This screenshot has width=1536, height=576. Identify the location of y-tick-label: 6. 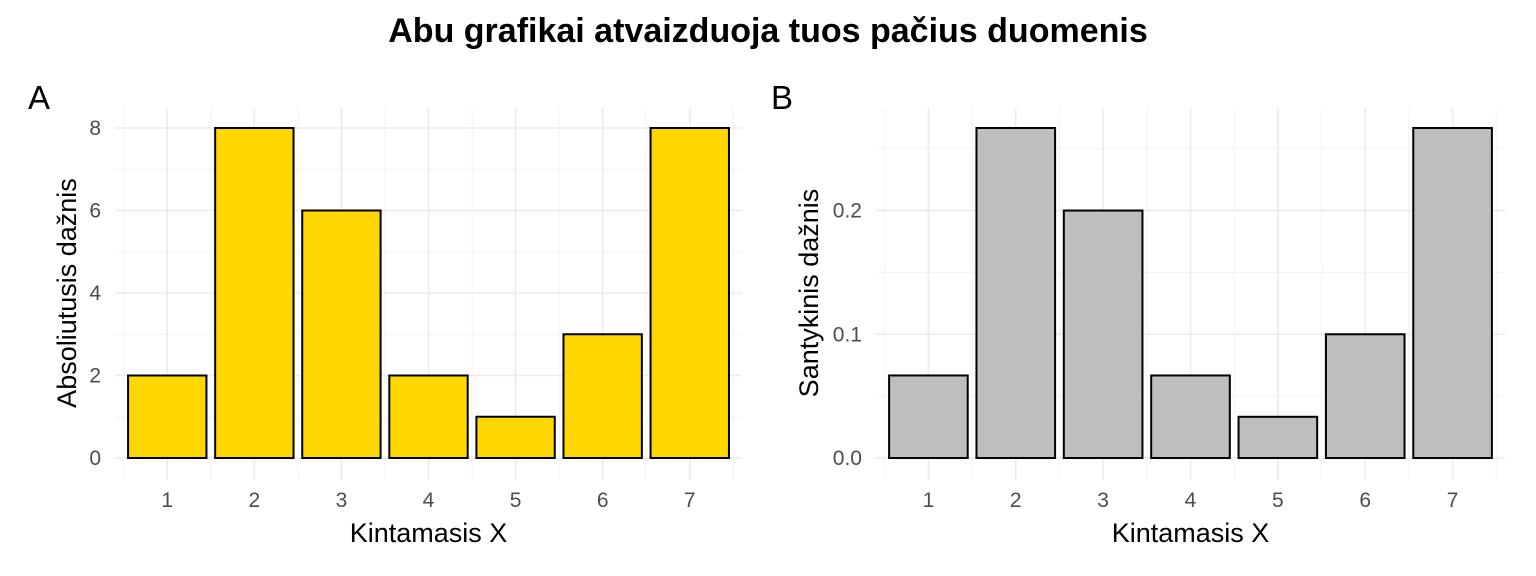
(95, 211).